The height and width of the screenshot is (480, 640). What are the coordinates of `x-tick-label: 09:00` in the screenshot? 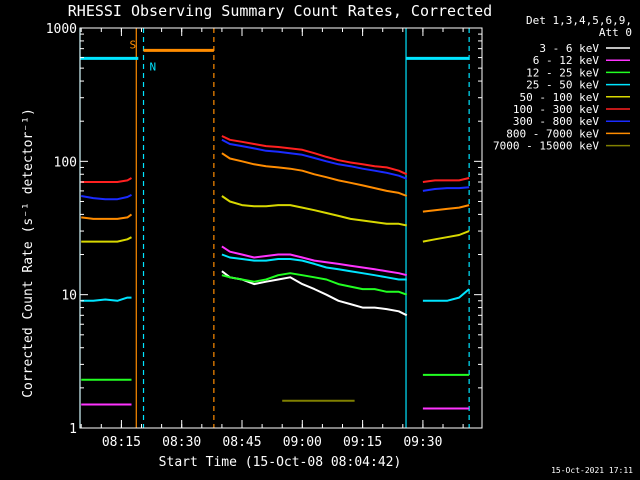 It's located at (302, 442).